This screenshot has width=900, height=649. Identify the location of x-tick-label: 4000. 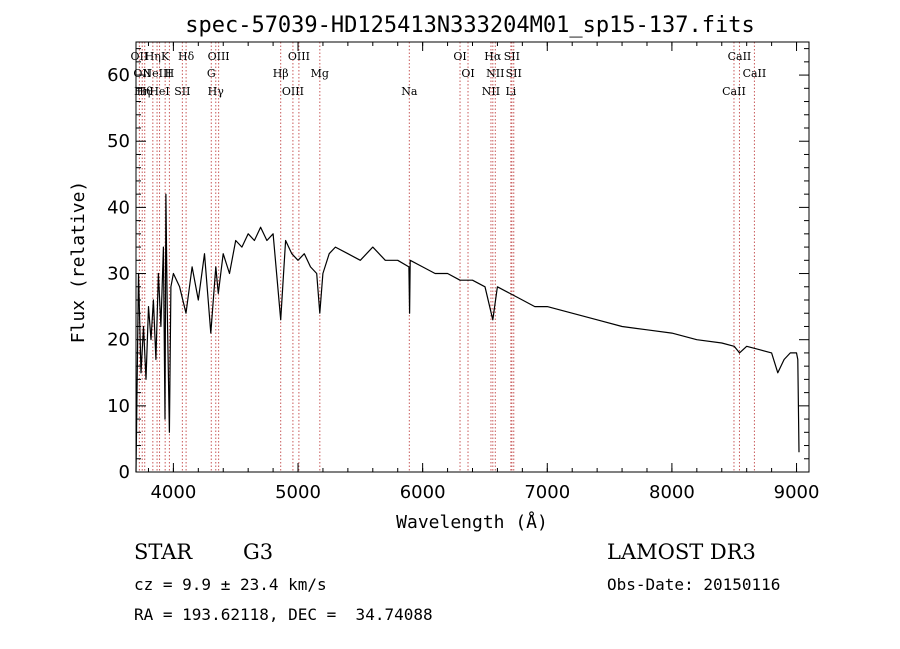
(173, 492).